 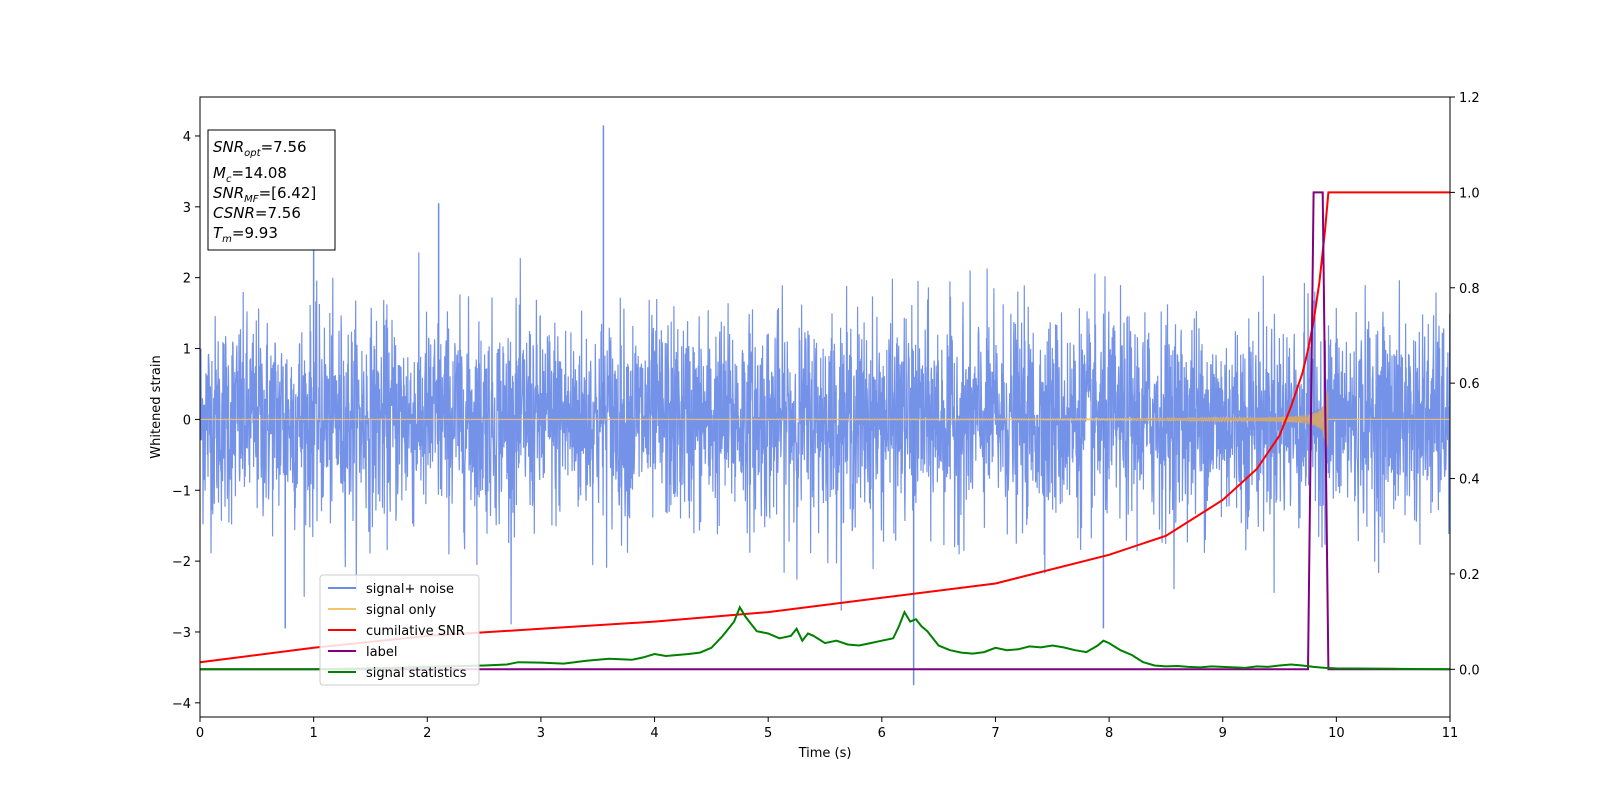 I want to click on x-tick-label: 9, so click(x=1223, y=733).